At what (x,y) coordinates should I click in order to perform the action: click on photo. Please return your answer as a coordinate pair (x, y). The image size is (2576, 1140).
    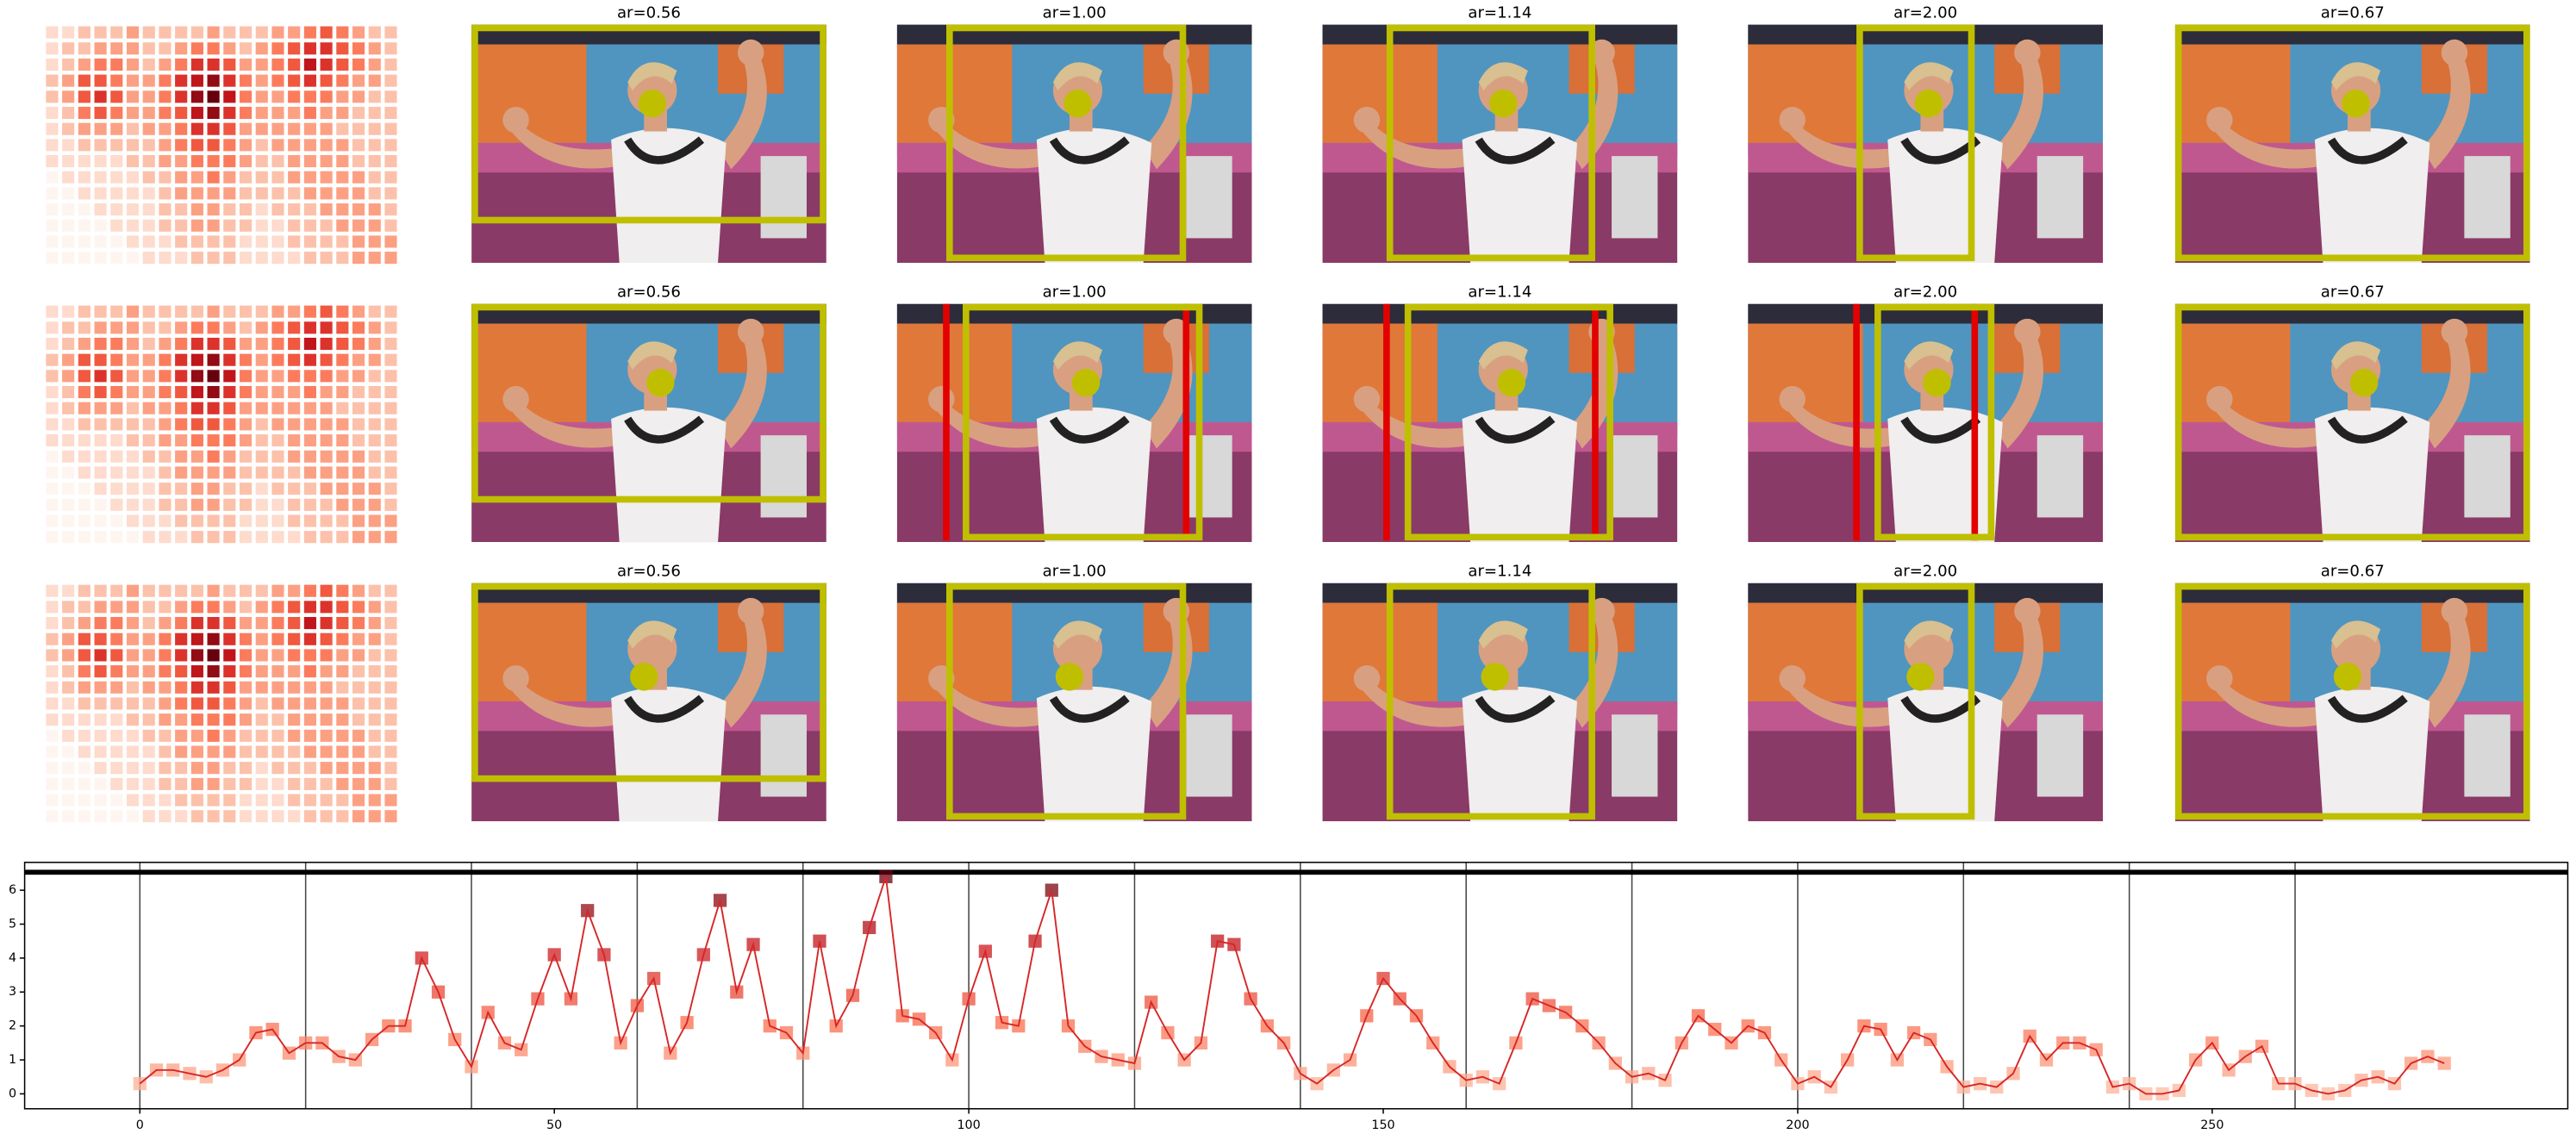
    Looking at the image, I should click on (1500, 702).